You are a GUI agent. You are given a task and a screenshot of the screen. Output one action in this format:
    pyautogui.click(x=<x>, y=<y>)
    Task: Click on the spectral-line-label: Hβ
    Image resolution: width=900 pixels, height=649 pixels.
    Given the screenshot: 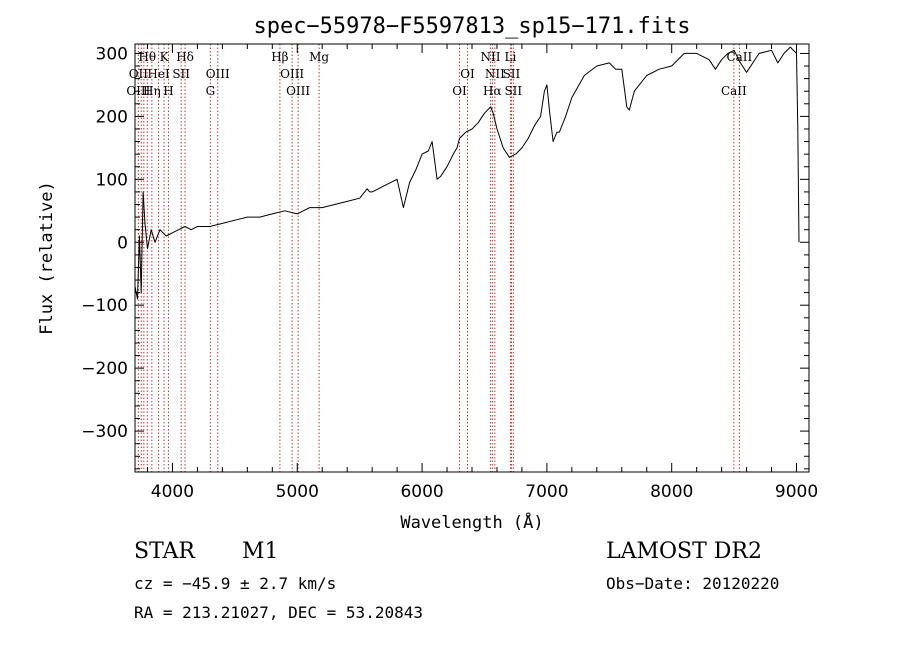 What is the action you would take?
    pyautogui.click(x=279, y=57)
    